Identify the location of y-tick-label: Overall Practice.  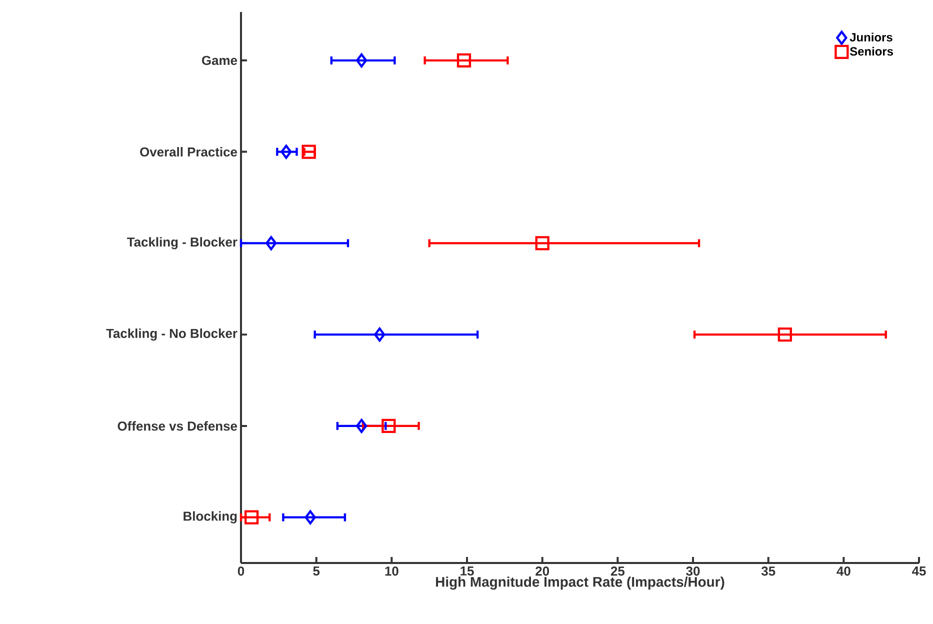
(189, 152).